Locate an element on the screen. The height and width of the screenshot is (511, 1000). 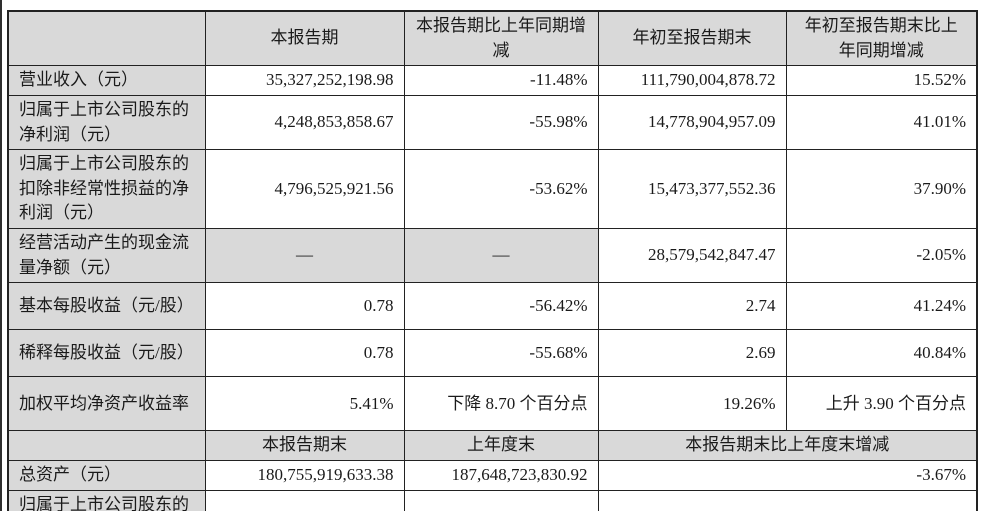
cash-flow-current-dash: — is located at coordinates (304, 256).